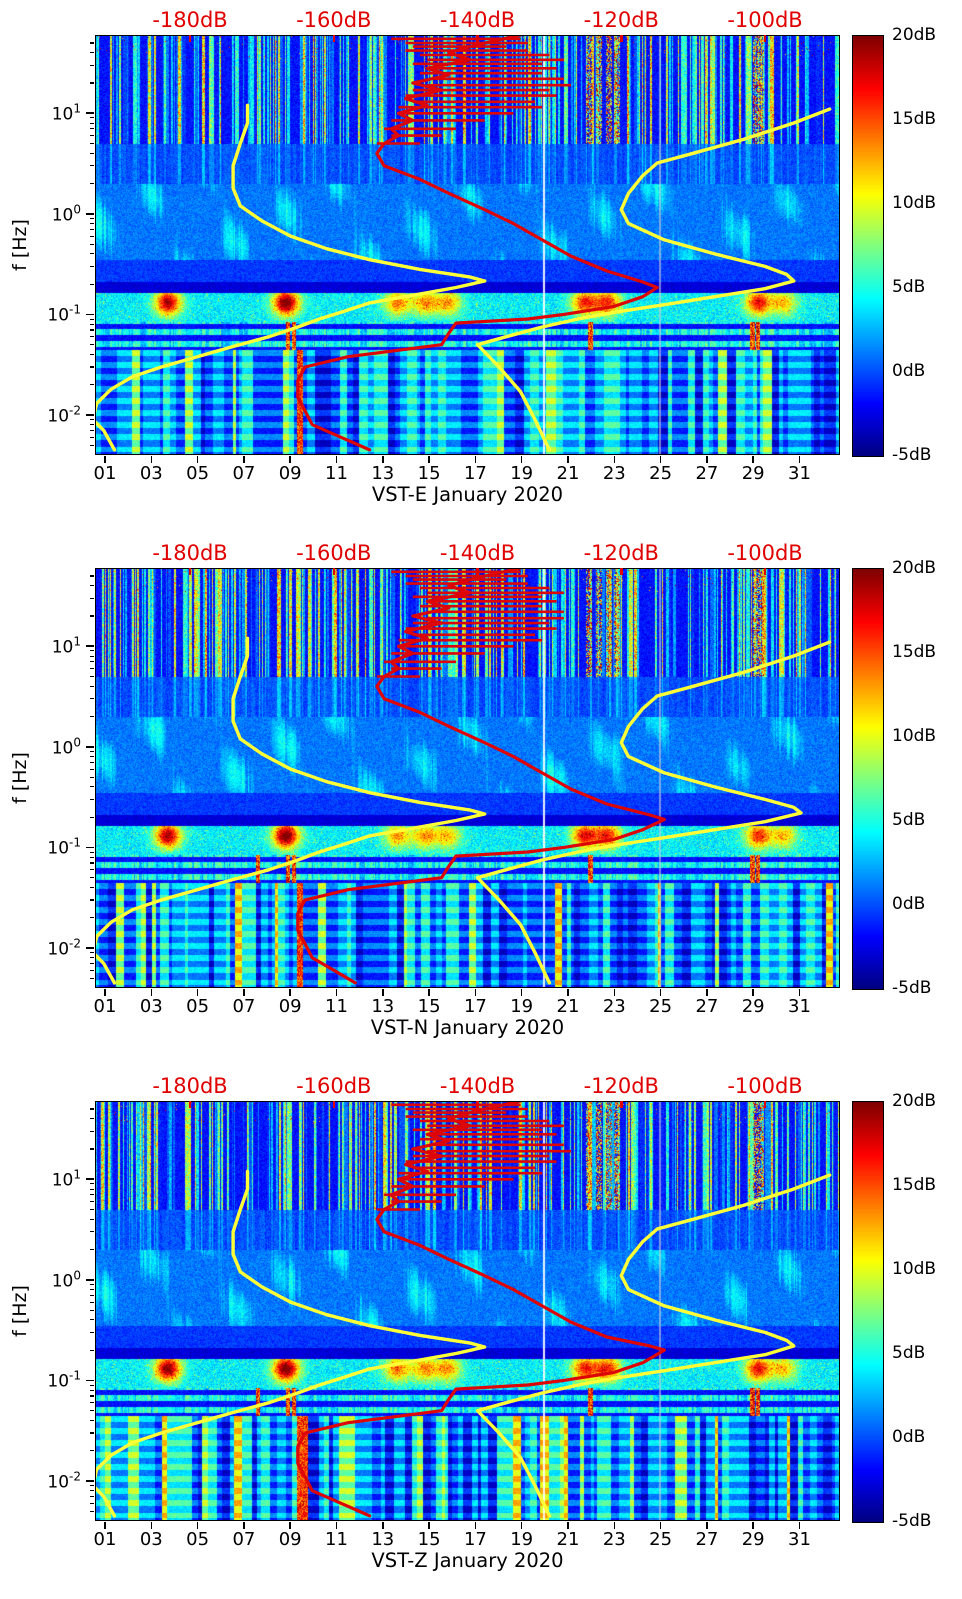 The height and width of the screenshot is (1599, 962). Describe the element at coordinates (868, 1312) in the screenshot. I see `colorbar` at that location.